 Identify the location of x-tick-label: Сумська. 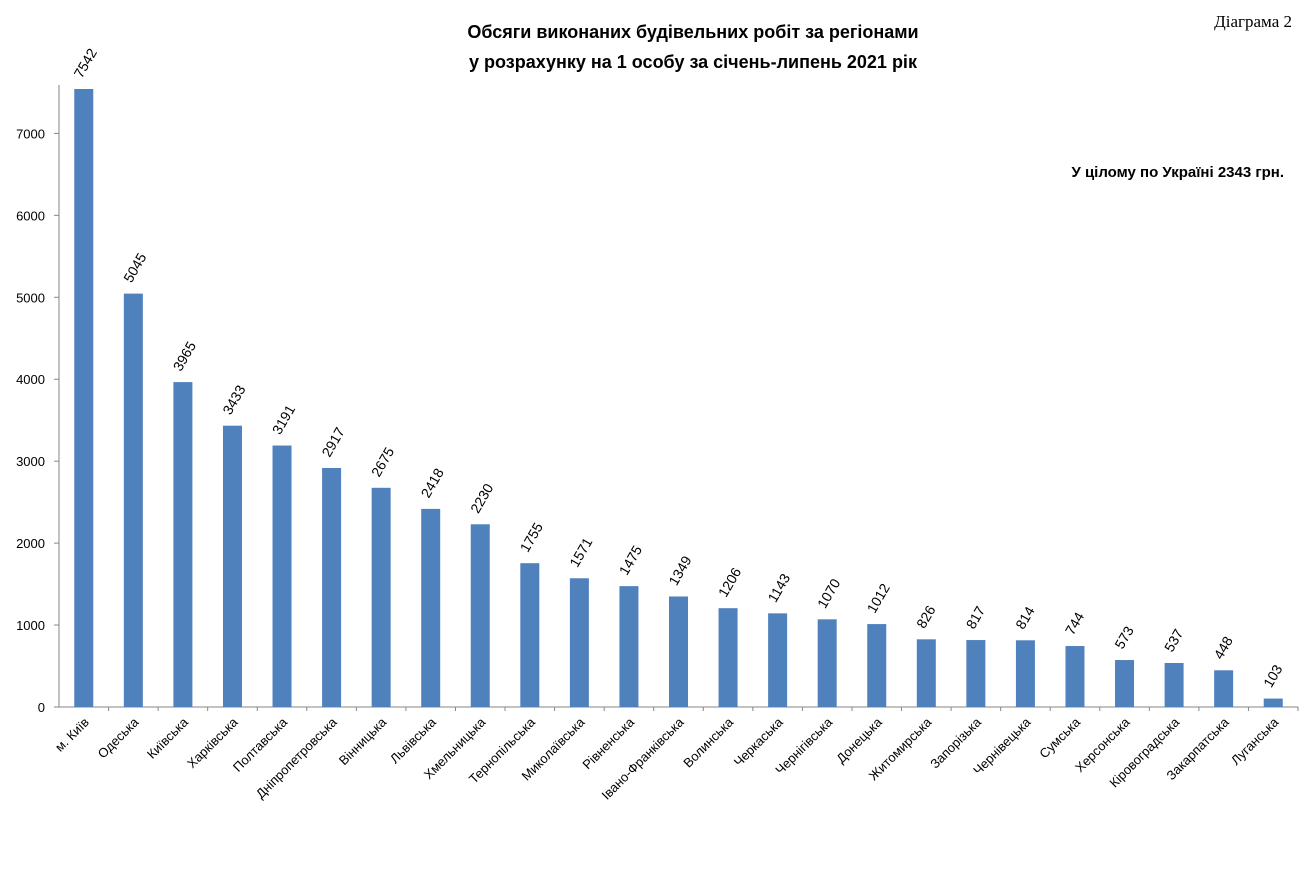
(1059, 737).